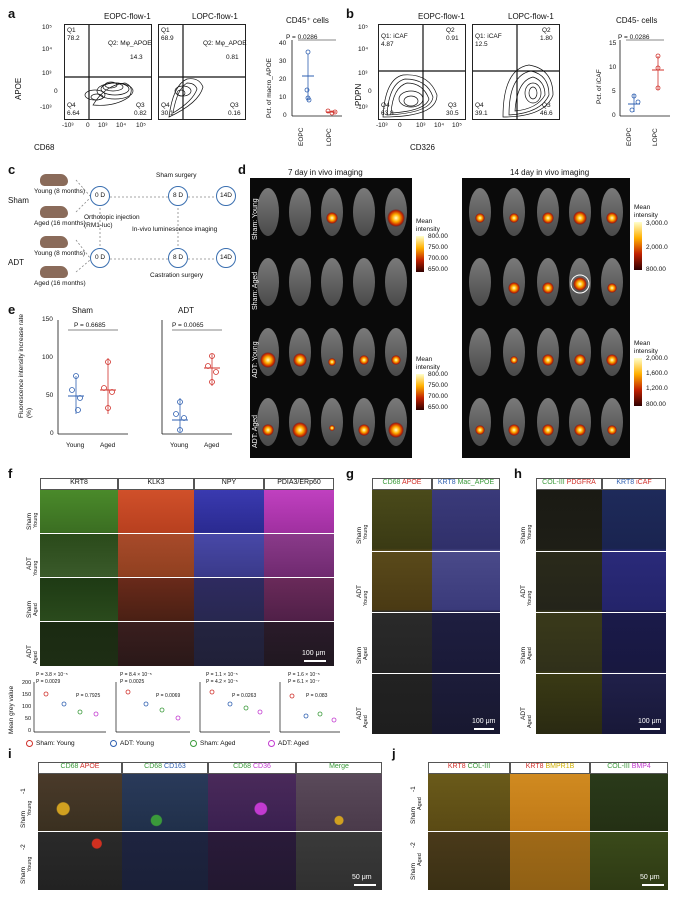 Image resolution: width=686 pixels, height=905 pixels. Describe the element at coordinates (30, 731) in the screenshot. I see `f-ytick-5: 0` at that location.